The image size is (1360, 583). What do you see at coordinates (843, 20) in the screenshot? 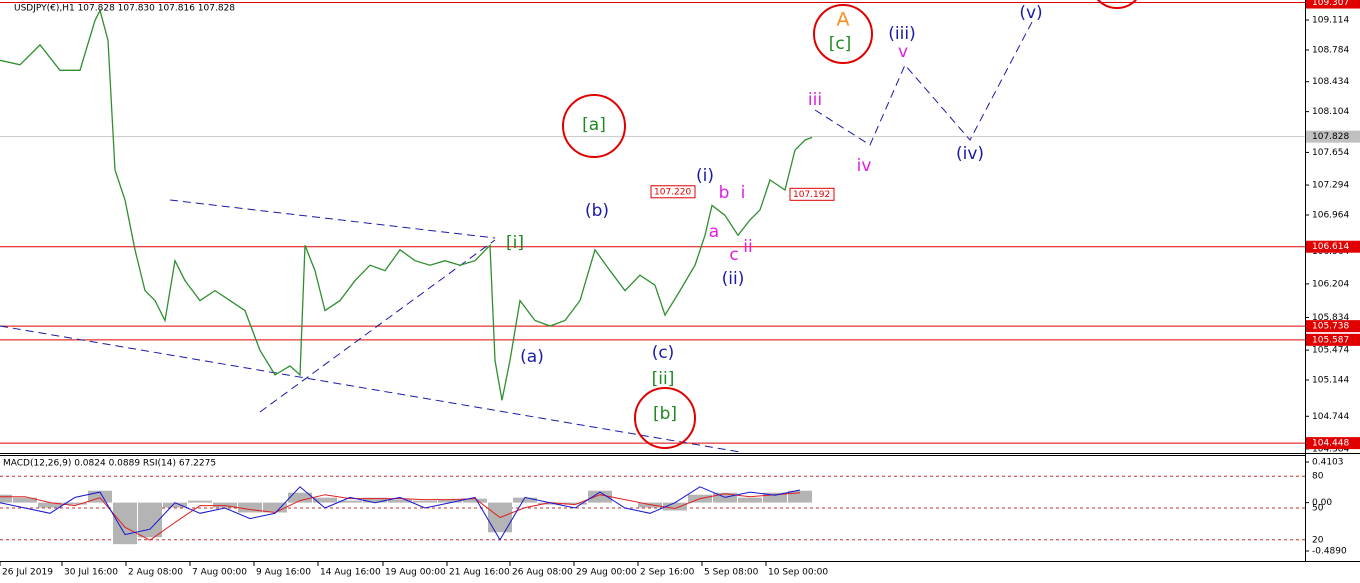
I see `wave-label: A` at bounding box center [843, 20].